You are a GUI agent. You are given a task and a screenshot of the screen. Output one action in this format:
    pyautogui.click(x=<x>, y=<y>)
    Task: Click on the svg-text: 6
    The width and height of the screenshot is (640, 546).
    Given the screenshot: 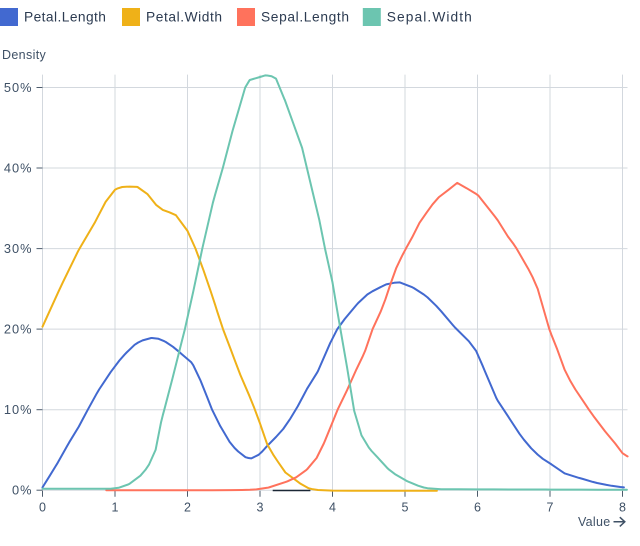 What is the action you would take?
    pyautogui.click(x=477, y=508)
    